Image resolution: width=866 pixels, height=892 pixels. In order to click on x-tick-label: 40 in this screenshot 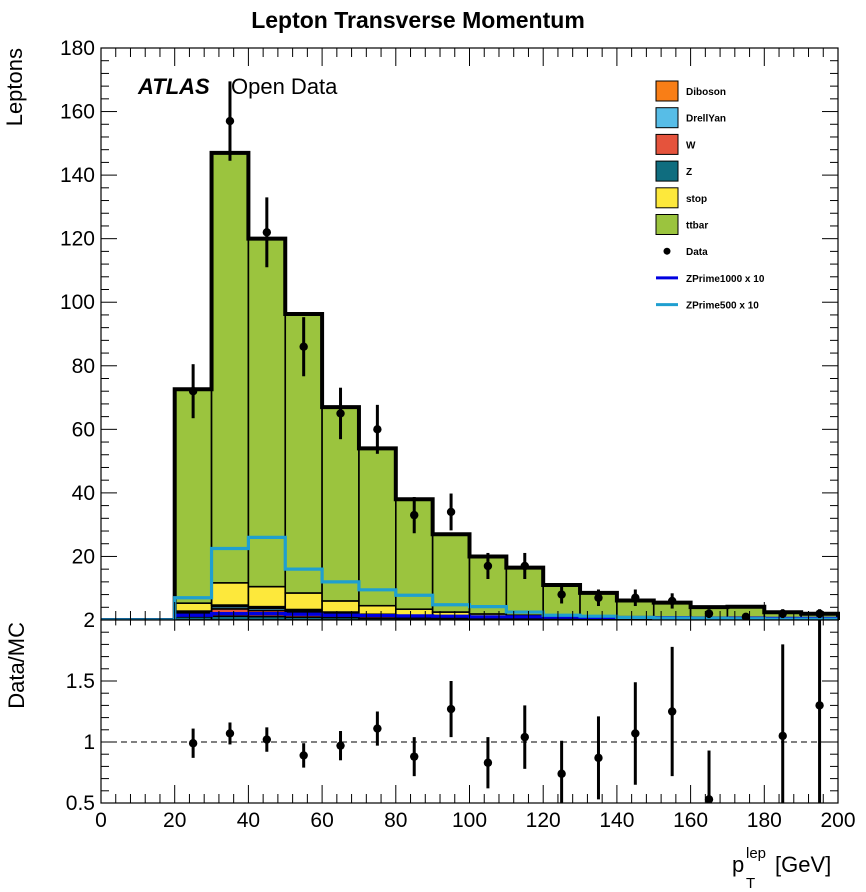, I will do `click(248, 820)`.